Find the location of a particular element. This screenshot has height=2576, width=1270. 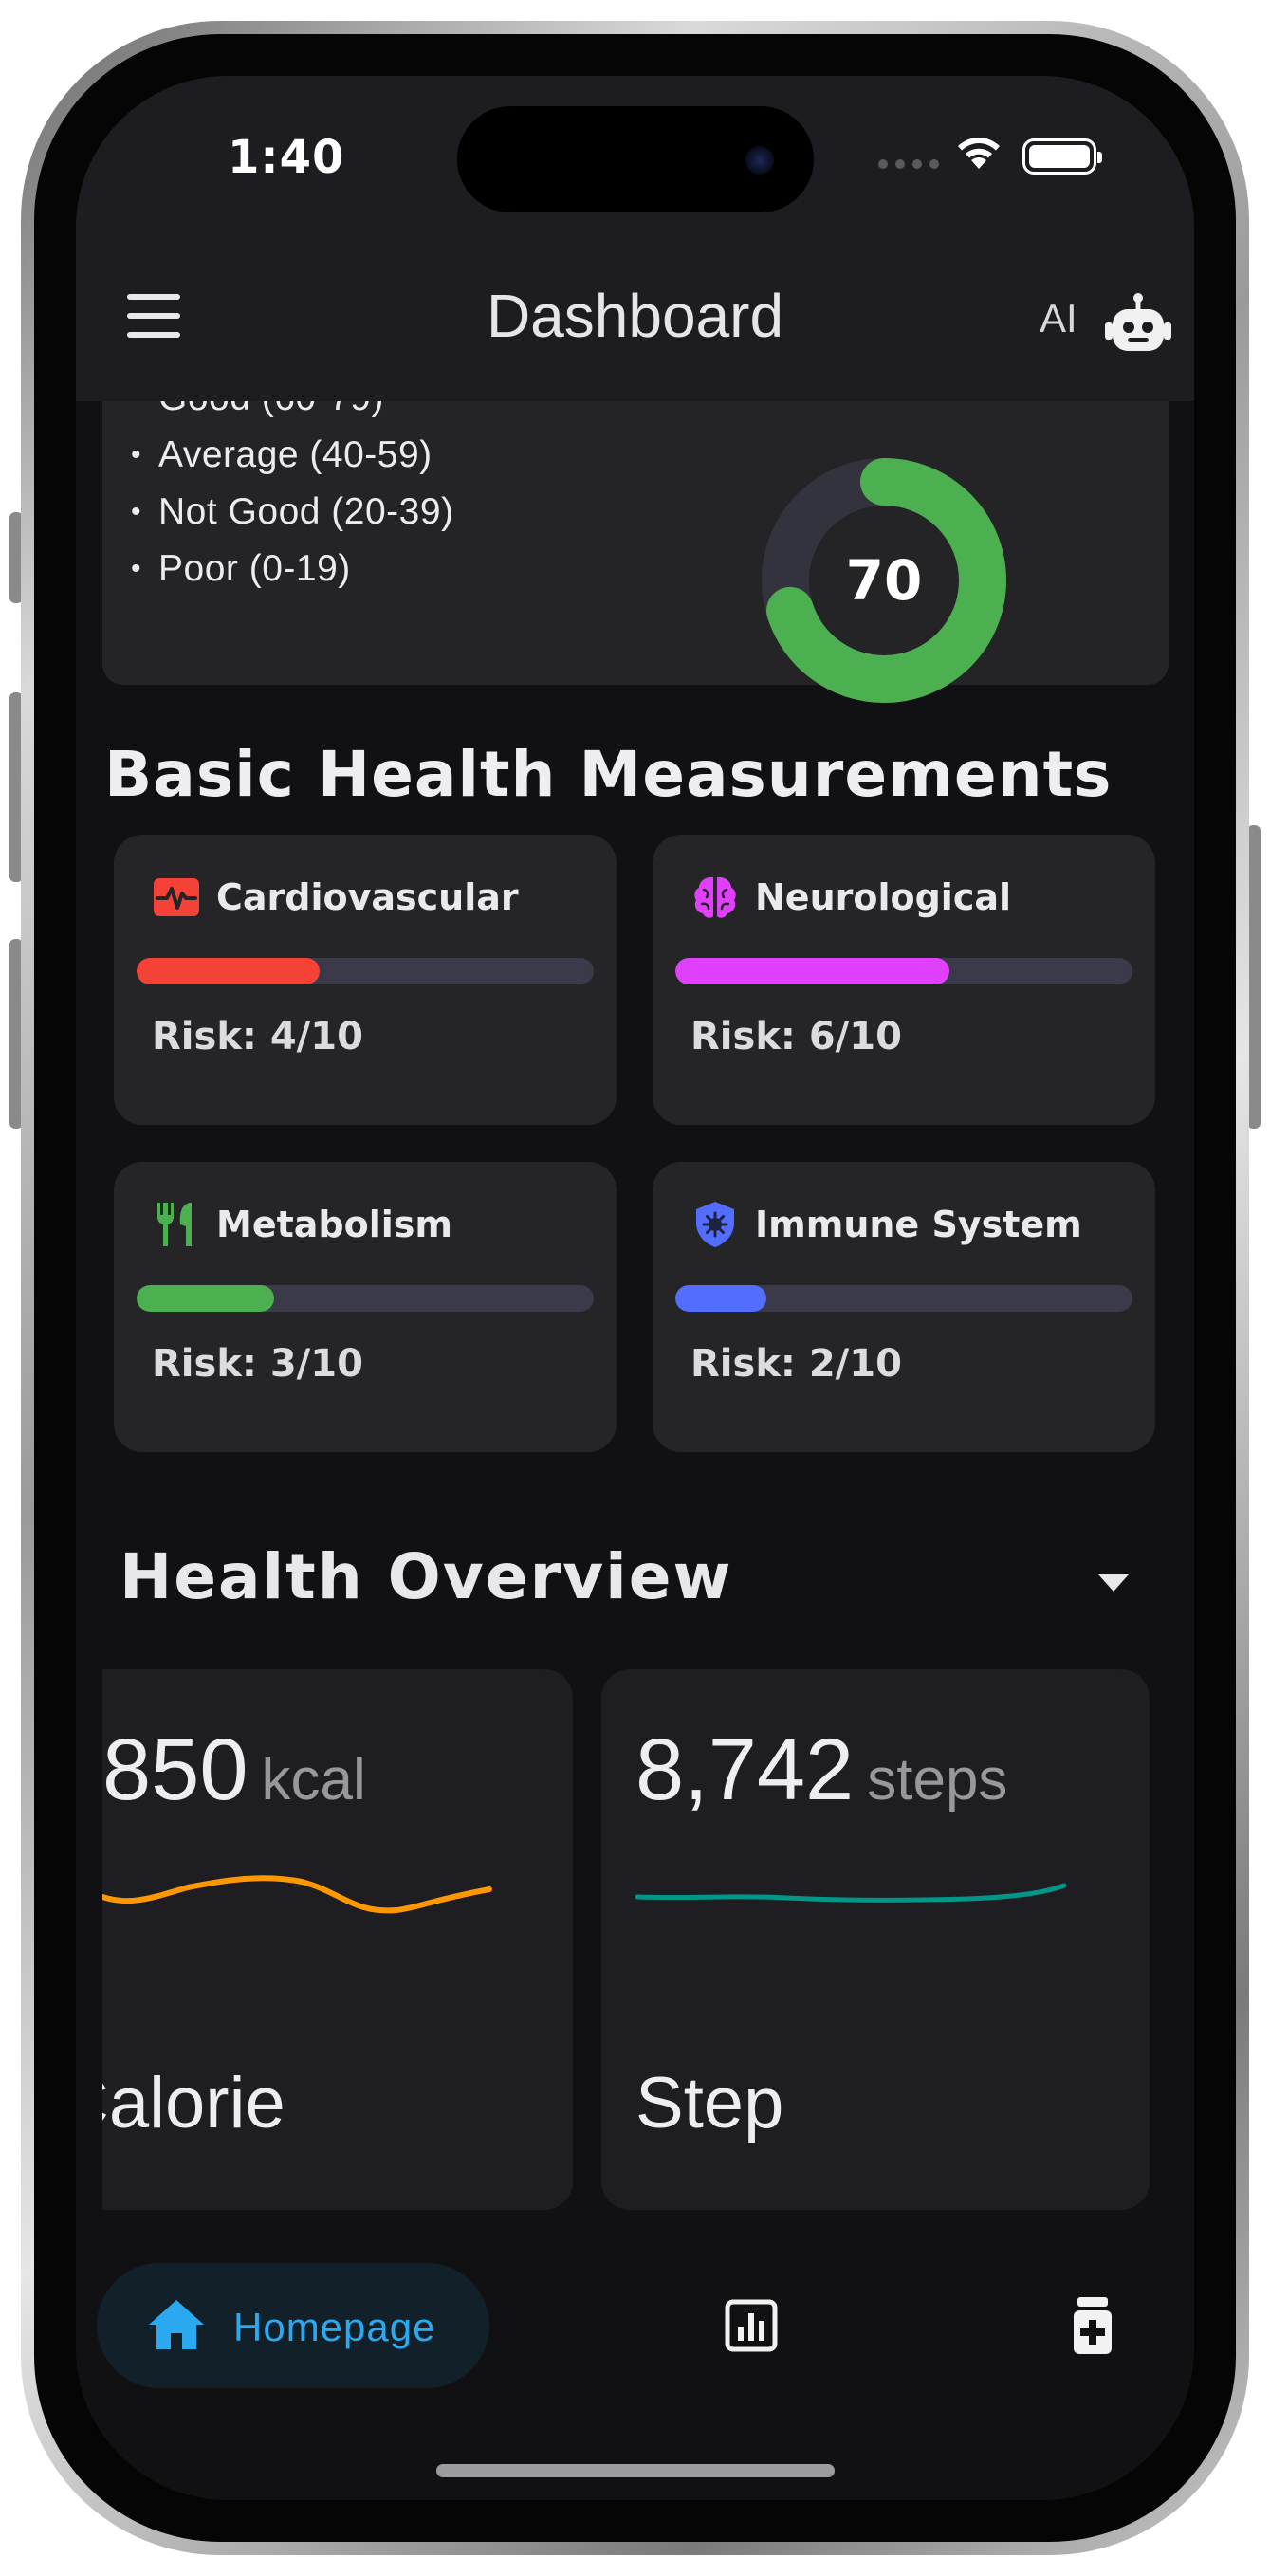

step-sparkline-path is located at coordinates (851, 1893).